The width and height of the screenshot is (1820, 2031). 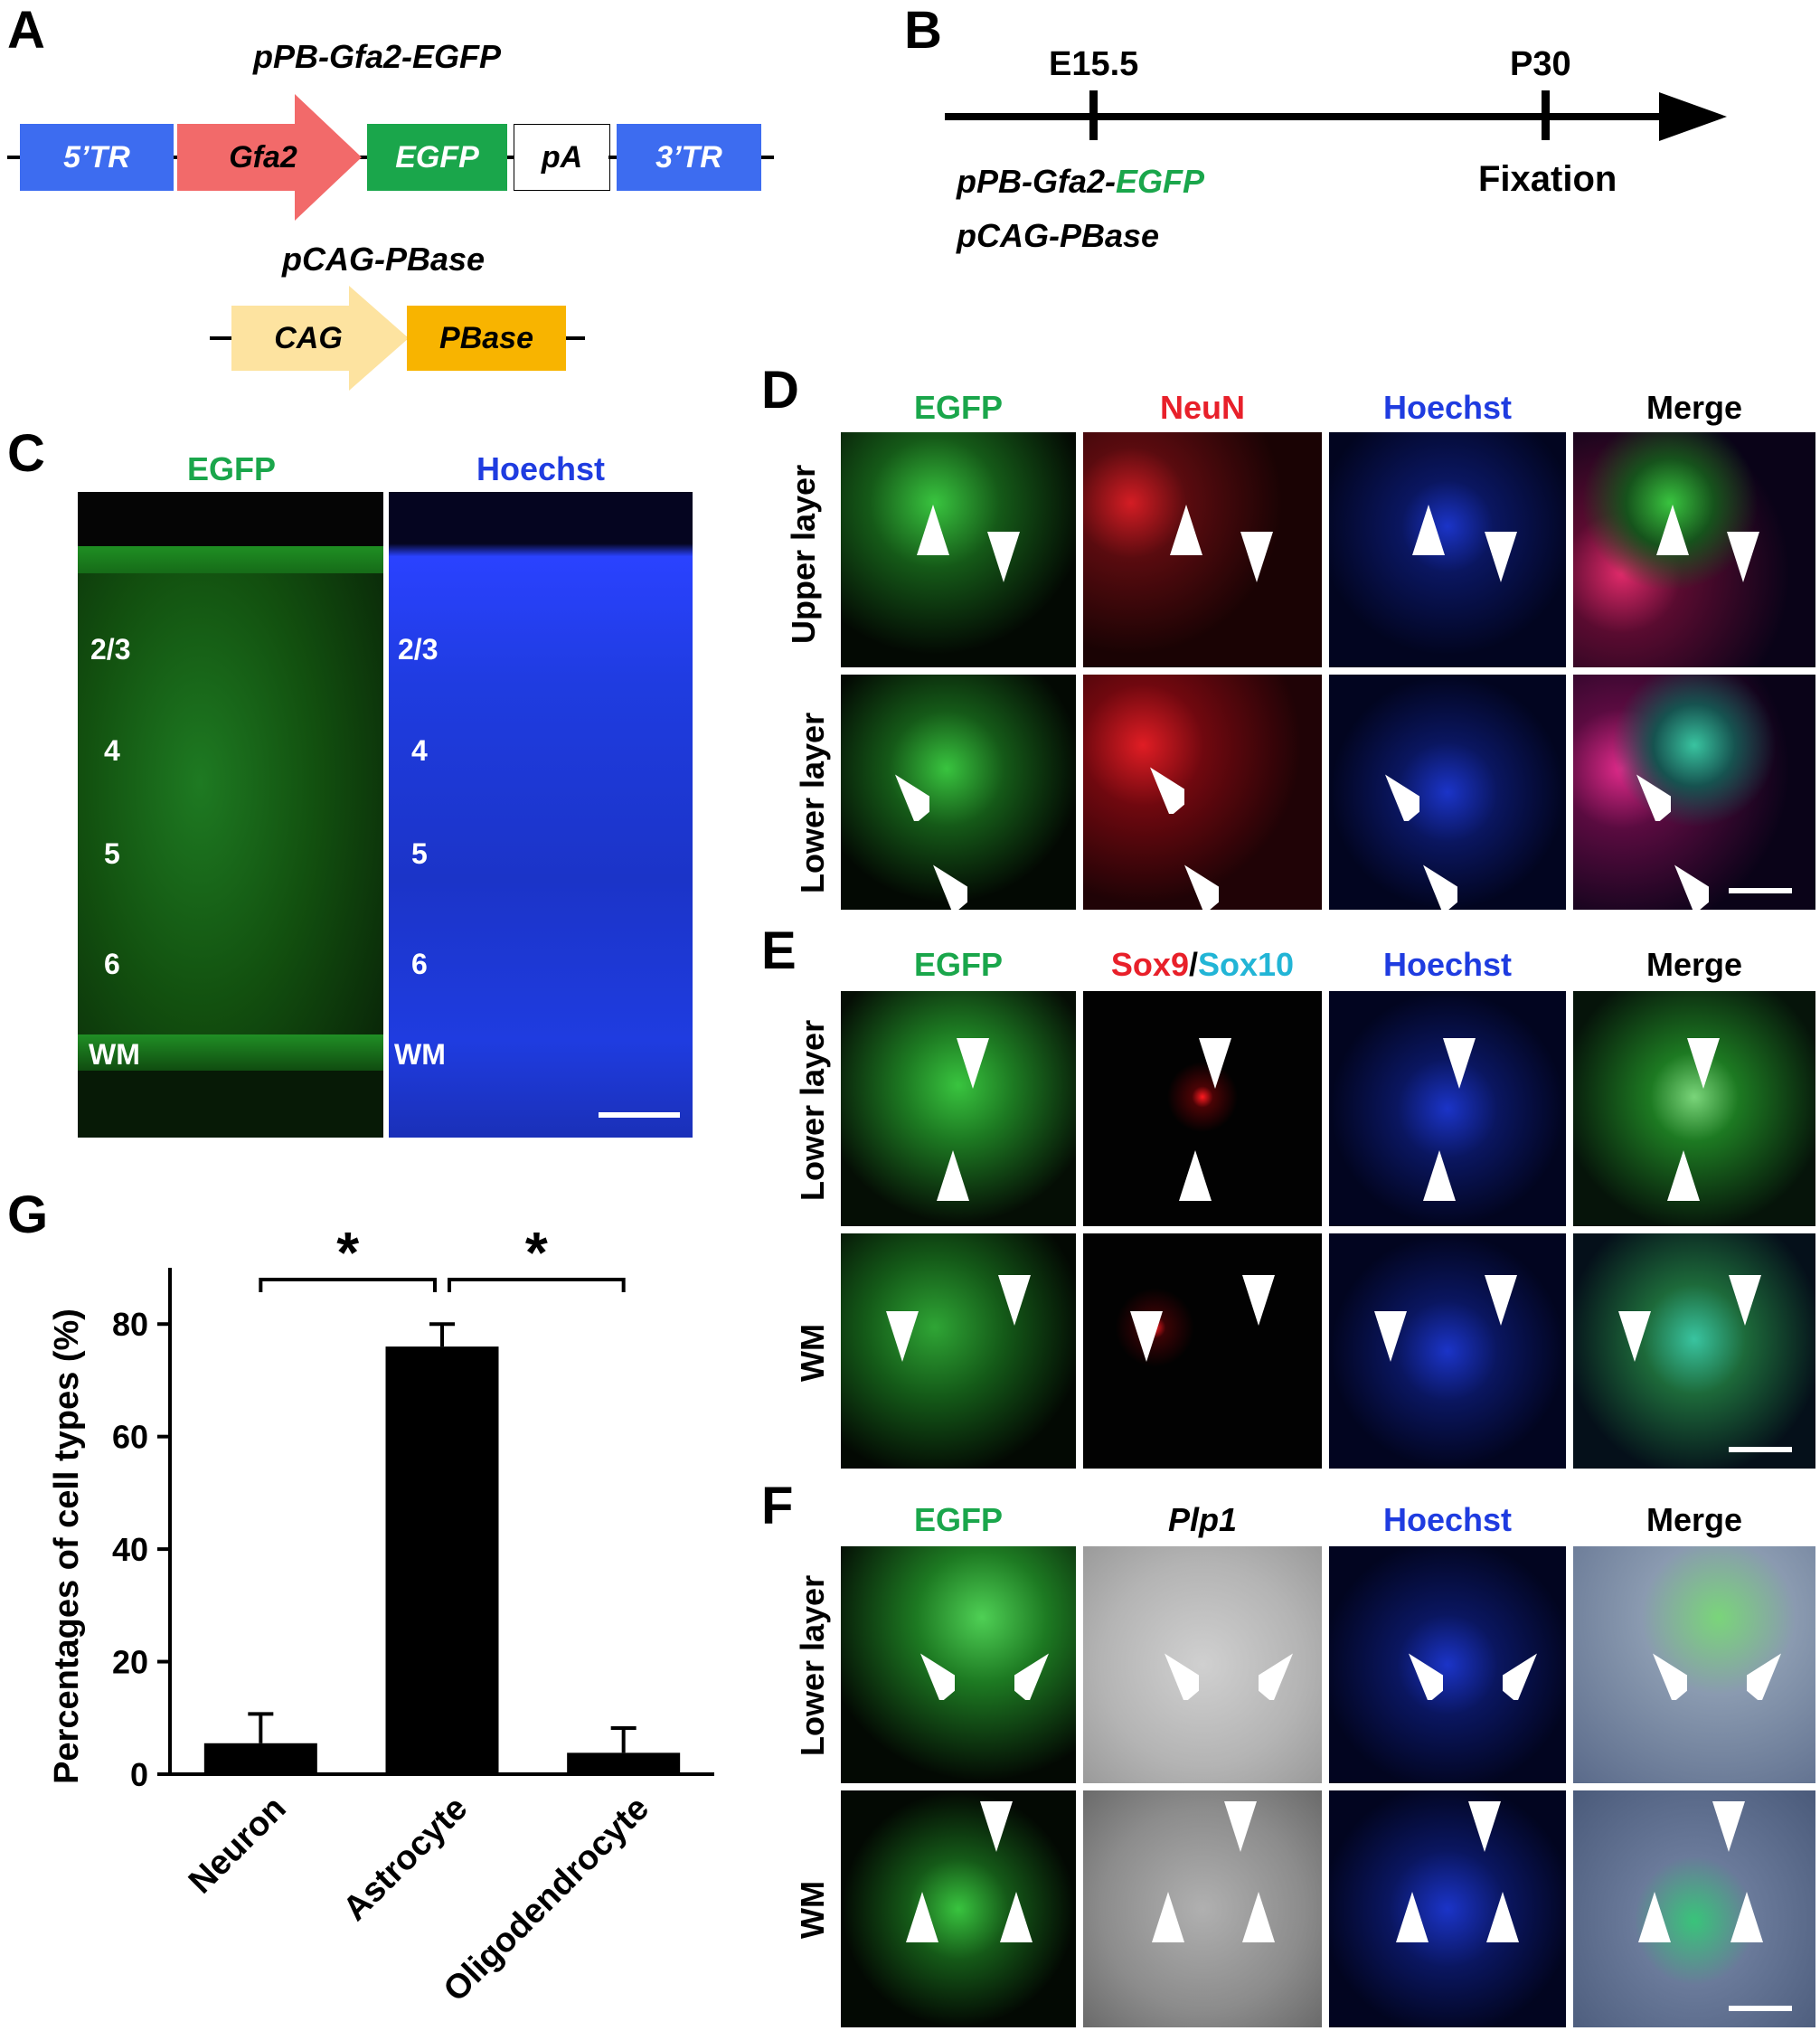 What do you see at coordinates (1202, 407) in the screenshot?
I see `paneld-header-neun: NeuN` at bounding box center [1202, 407].